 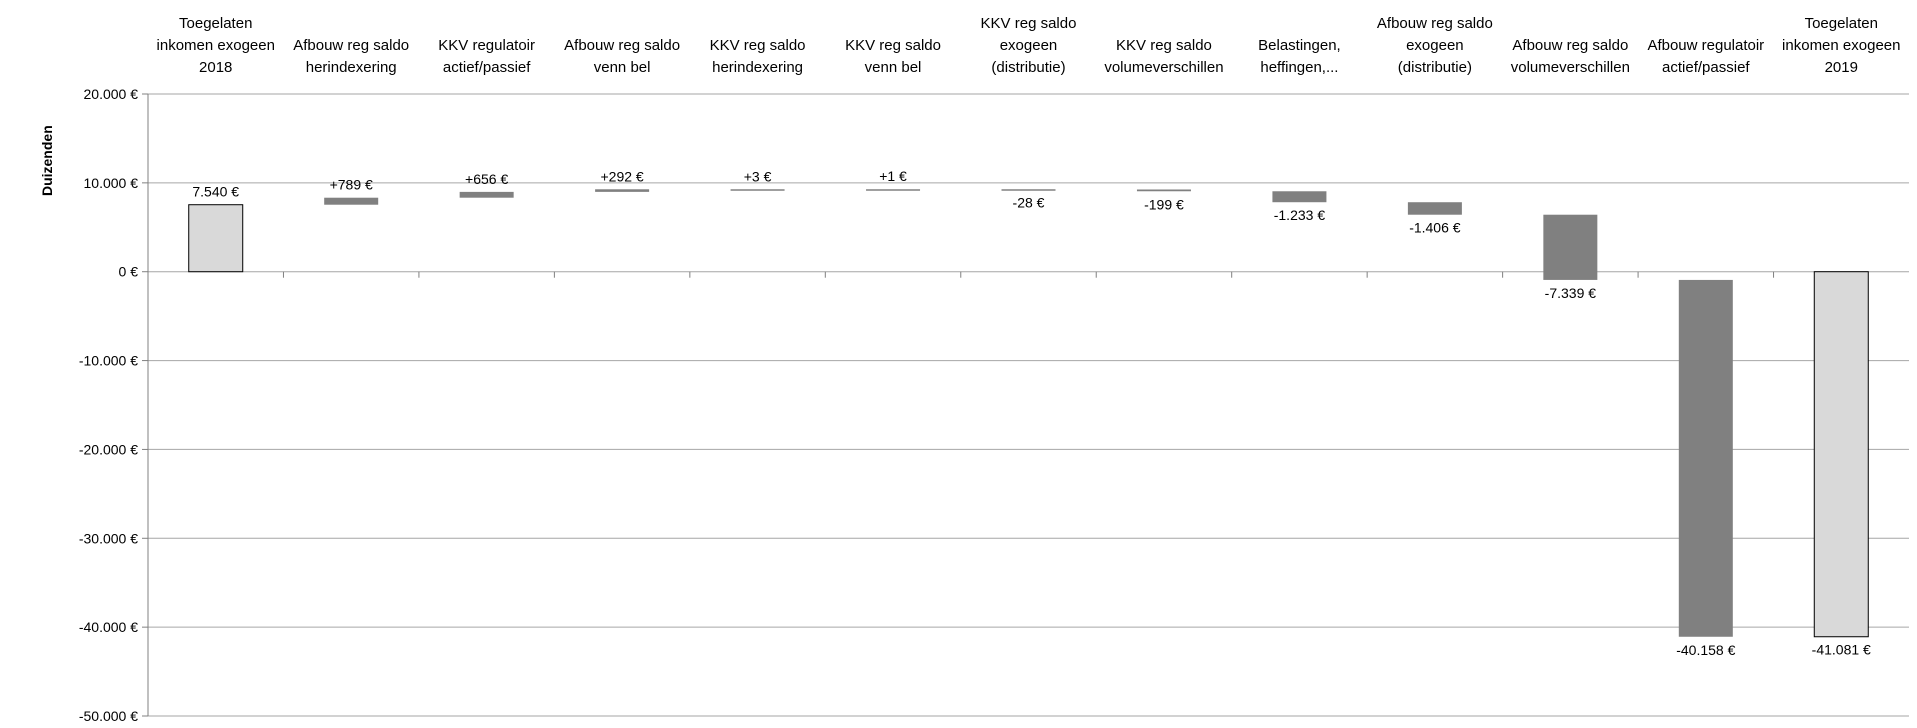 What do you see at coordinates (1570, 56) in the screenshot?
I see `category-label: Afbouw reg saldo volumeverschillen` at bounding box center [1570, 56].